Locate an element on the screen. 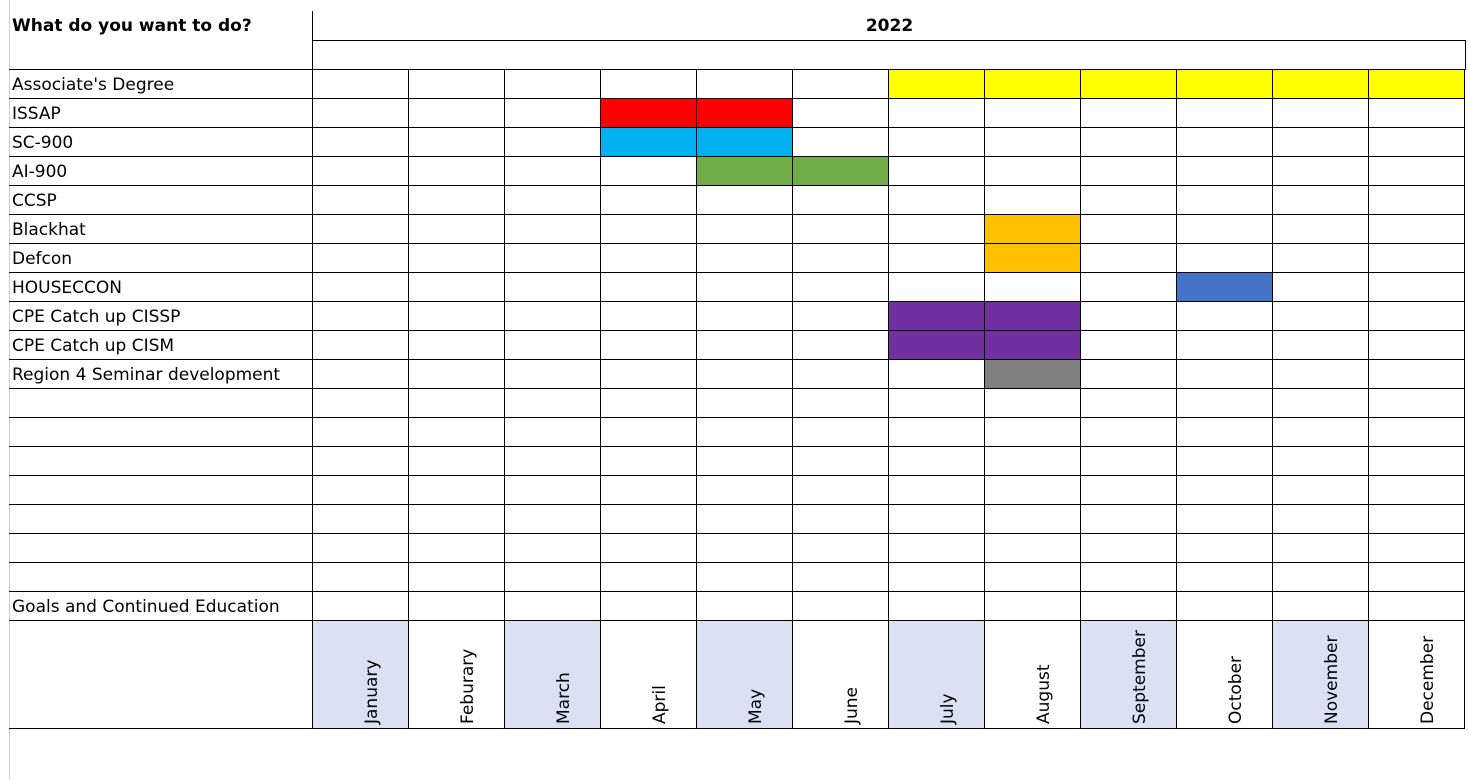 This screenshot has height=780, width=1470. month-header-april: April is located at coordinates (649, 675).